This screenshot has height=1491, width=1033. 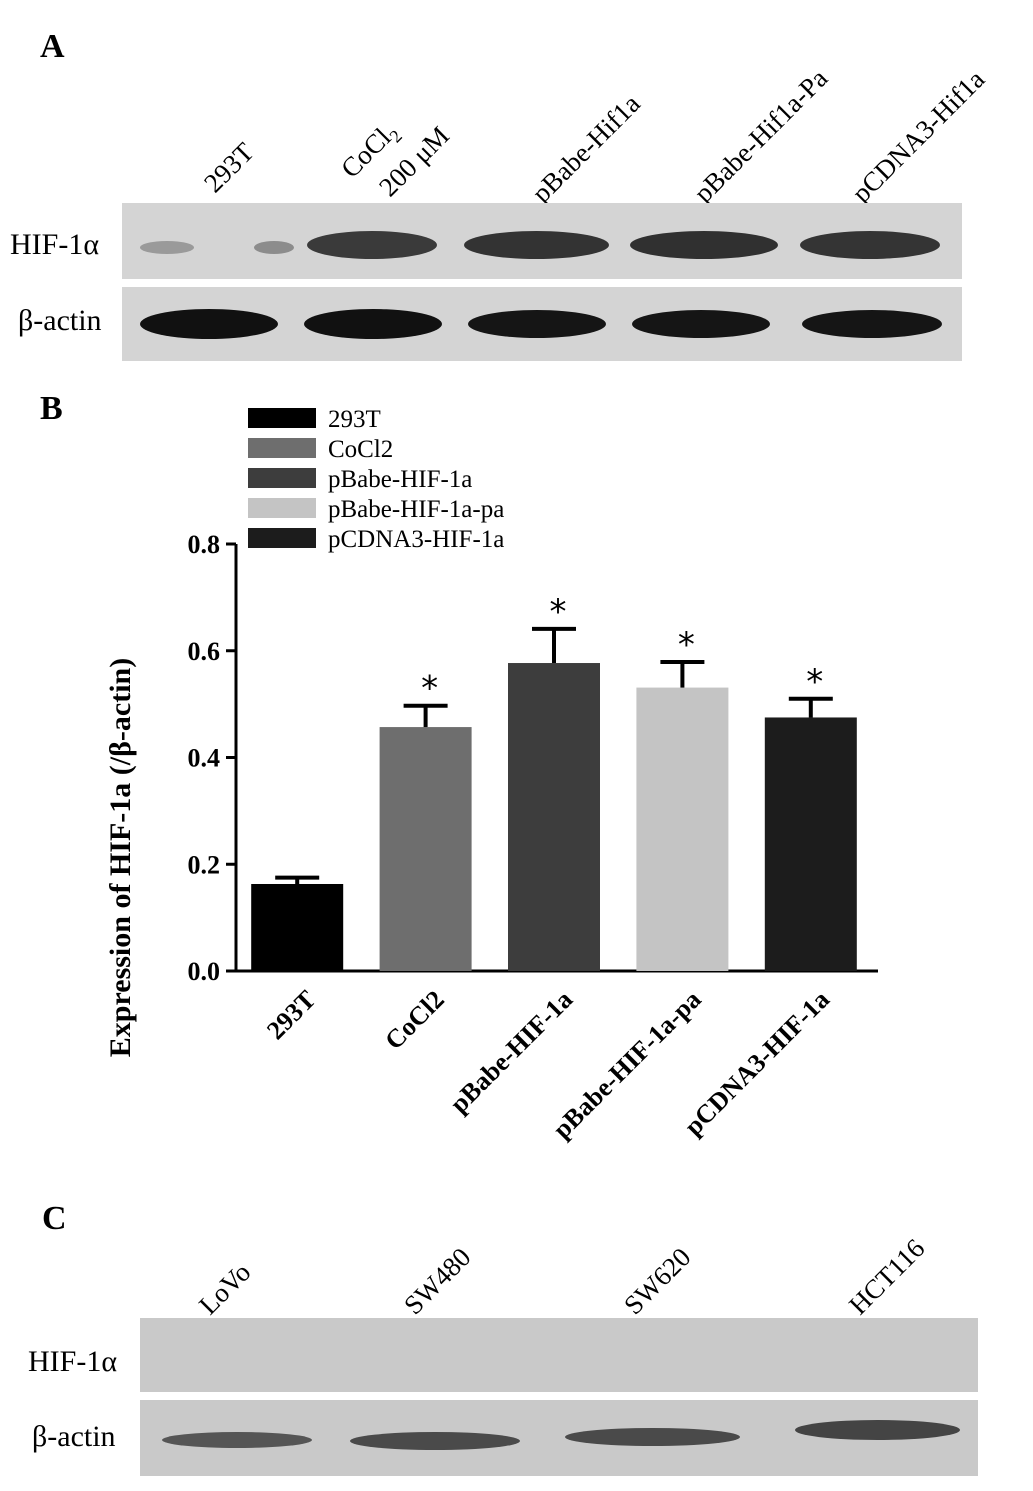 What do you see at coordinates (229, 167) in the screenshot?
I see `lane-label-293t: 293T` at bounding box center [229, 167].